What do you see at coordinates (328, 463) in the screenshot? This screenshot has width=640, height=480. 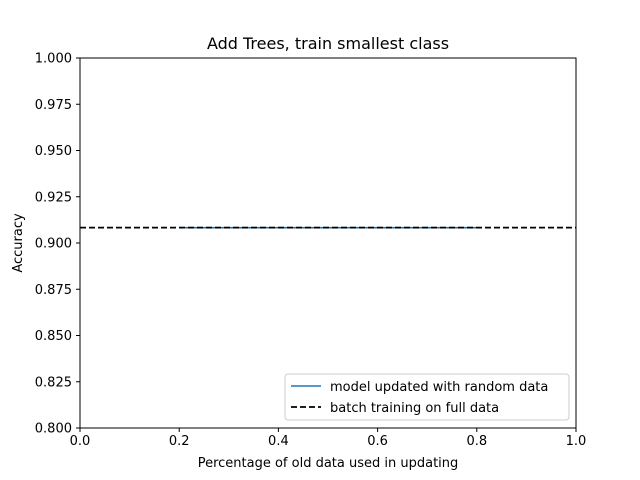 I see `x-axis-label: Percentage of old data used in updating` at bounding box center [328, 463].